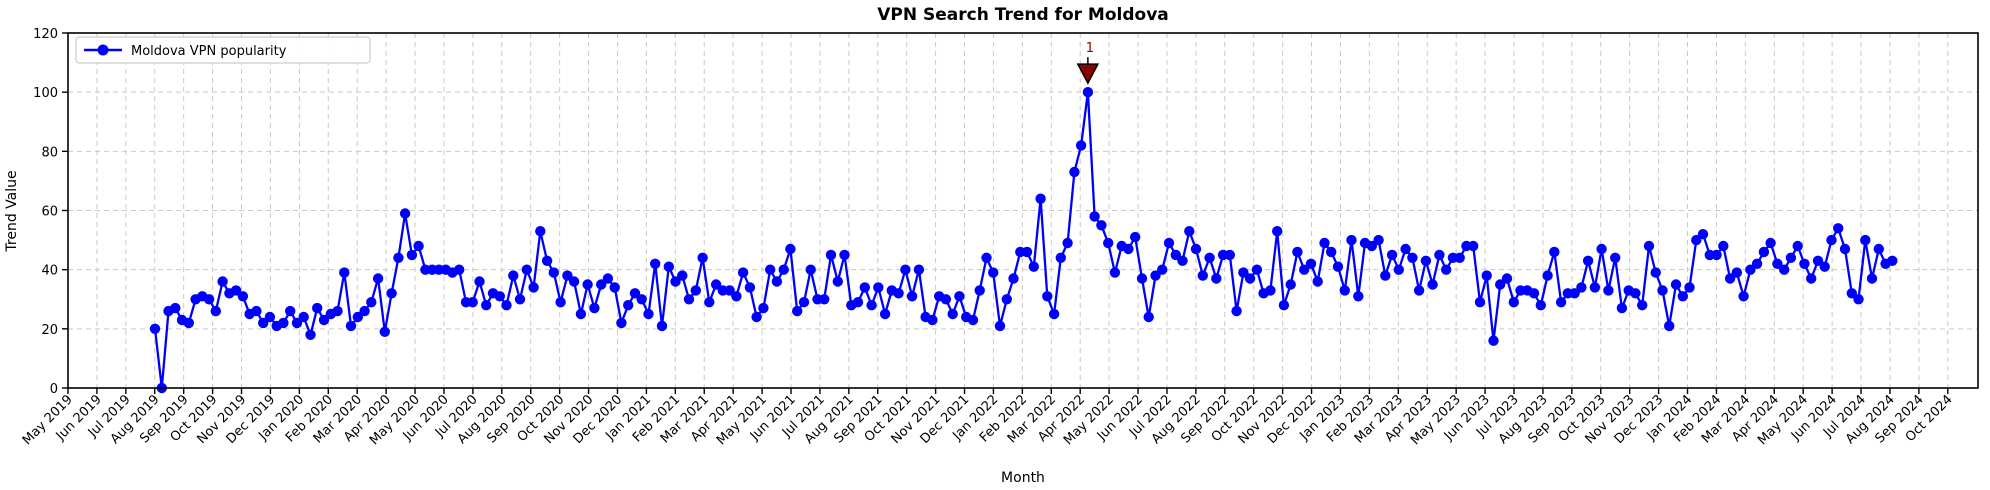 Image resolution: width=1990 pixels, height=490 pixels. Describe the element at coordinates (45, 34) in the screenshot. I see `y-tick-label: 120` at that location.